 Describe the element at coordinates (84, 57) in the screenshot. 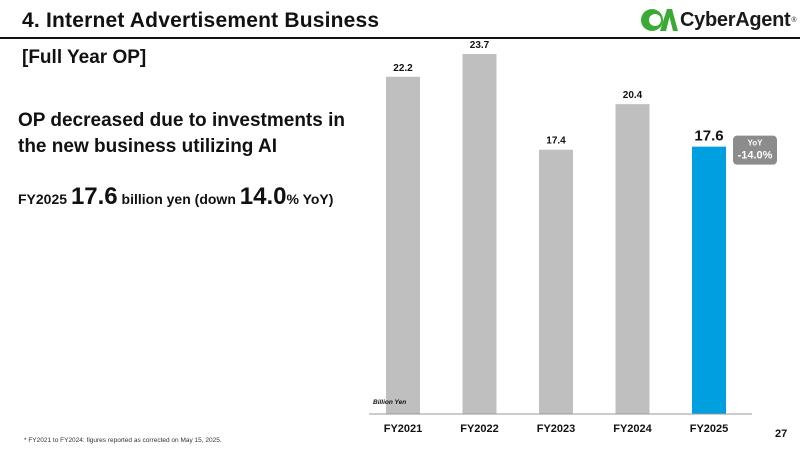

I see `section-subtitle: [Full Year OP]` at that location.